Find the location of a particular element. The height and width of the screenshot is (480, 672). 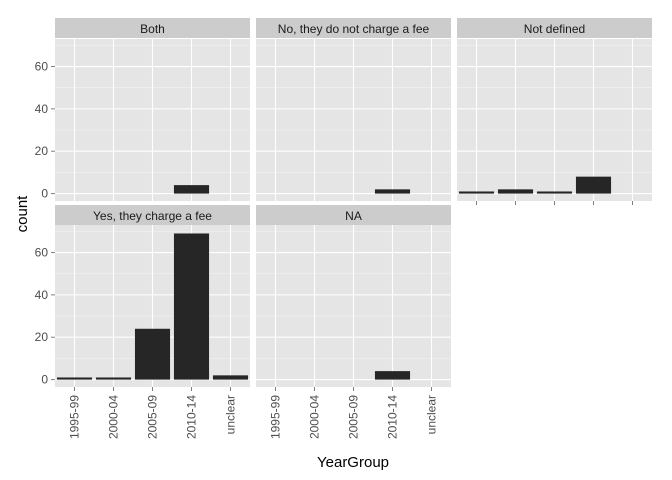

y-axis-title: count is located at coordinates (22, 214).